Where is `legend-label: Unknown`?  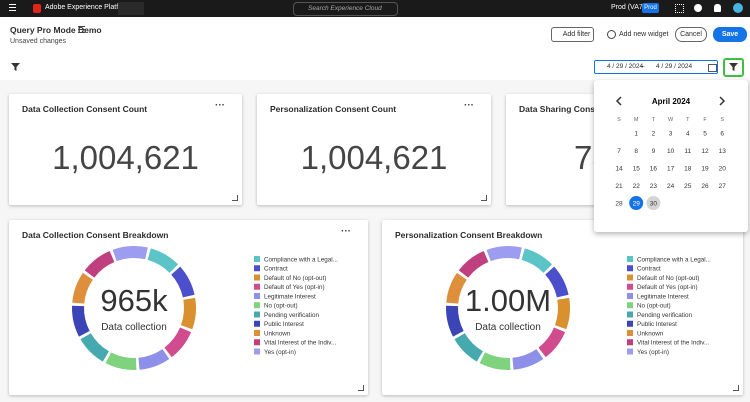
legend-label: Unknown is located at coordinates (650, 333).